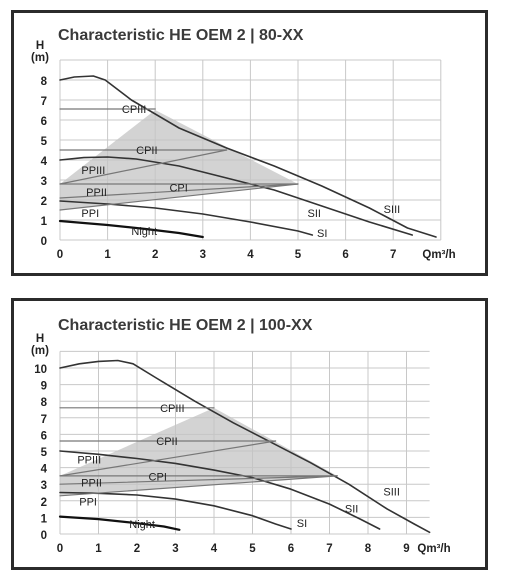 This screenshot has height=583, width=509. What do you see at coordinates (44, 387) in the screenshot?
I see `y-tick-label: 9` at bounding box center [44, 387].